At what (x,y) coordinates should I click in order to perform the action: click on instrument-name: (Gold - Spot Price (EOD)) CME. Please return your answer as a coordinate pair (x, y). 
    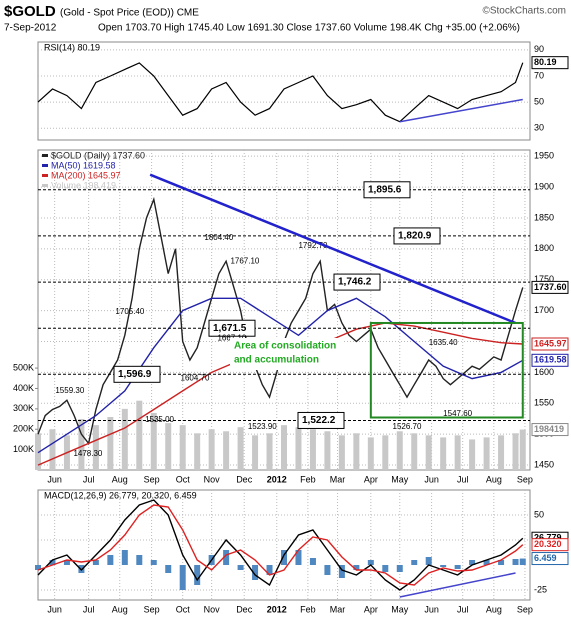
    Looking at the image, I should click on (129, 13).